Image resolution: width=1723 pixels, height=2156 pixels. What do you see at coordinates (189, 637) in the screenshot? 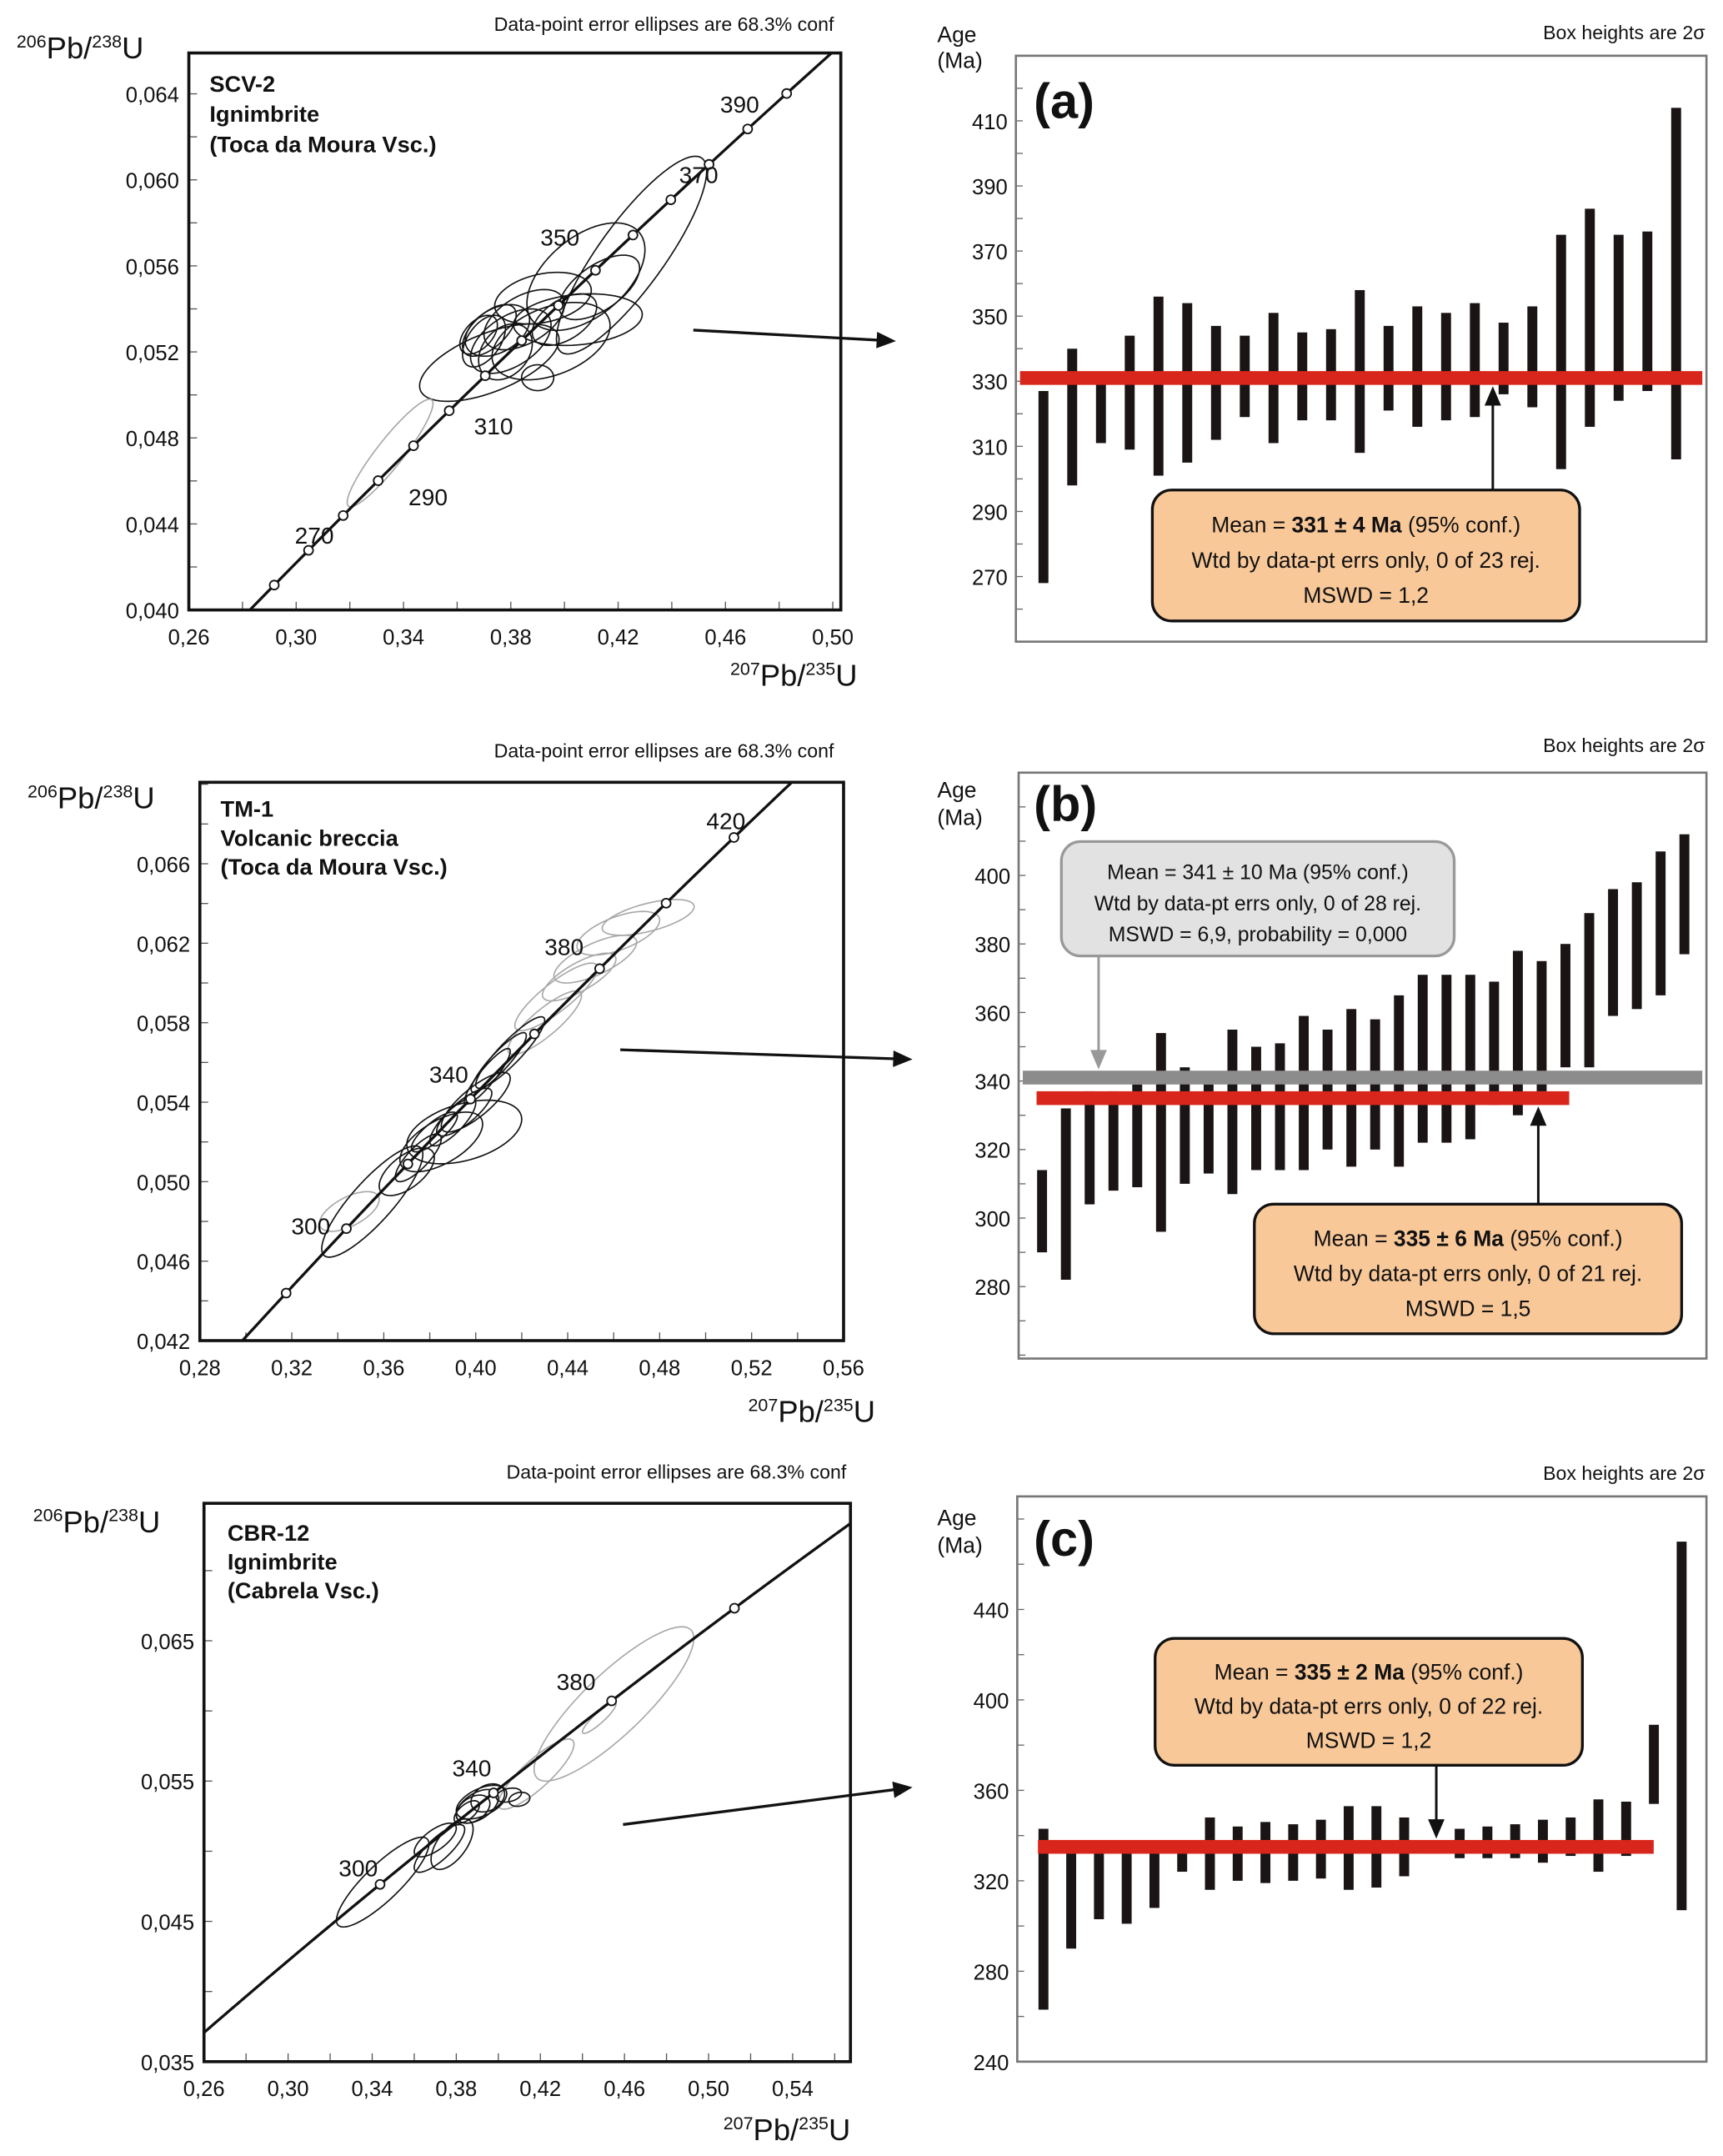
I see `x-tick-label: 0,26` at bounding box center [189, 637].